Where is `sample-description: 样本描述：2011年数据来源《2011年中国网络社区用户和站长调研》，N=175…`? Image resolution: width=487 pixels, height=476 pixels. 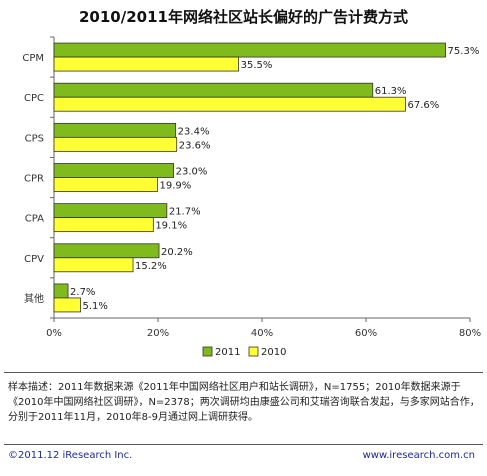 sample-description: 样本描述：2011年数据来源《2011年中国网络社区用户和站长调研》，N=175… is located at coordinates (244, 402).